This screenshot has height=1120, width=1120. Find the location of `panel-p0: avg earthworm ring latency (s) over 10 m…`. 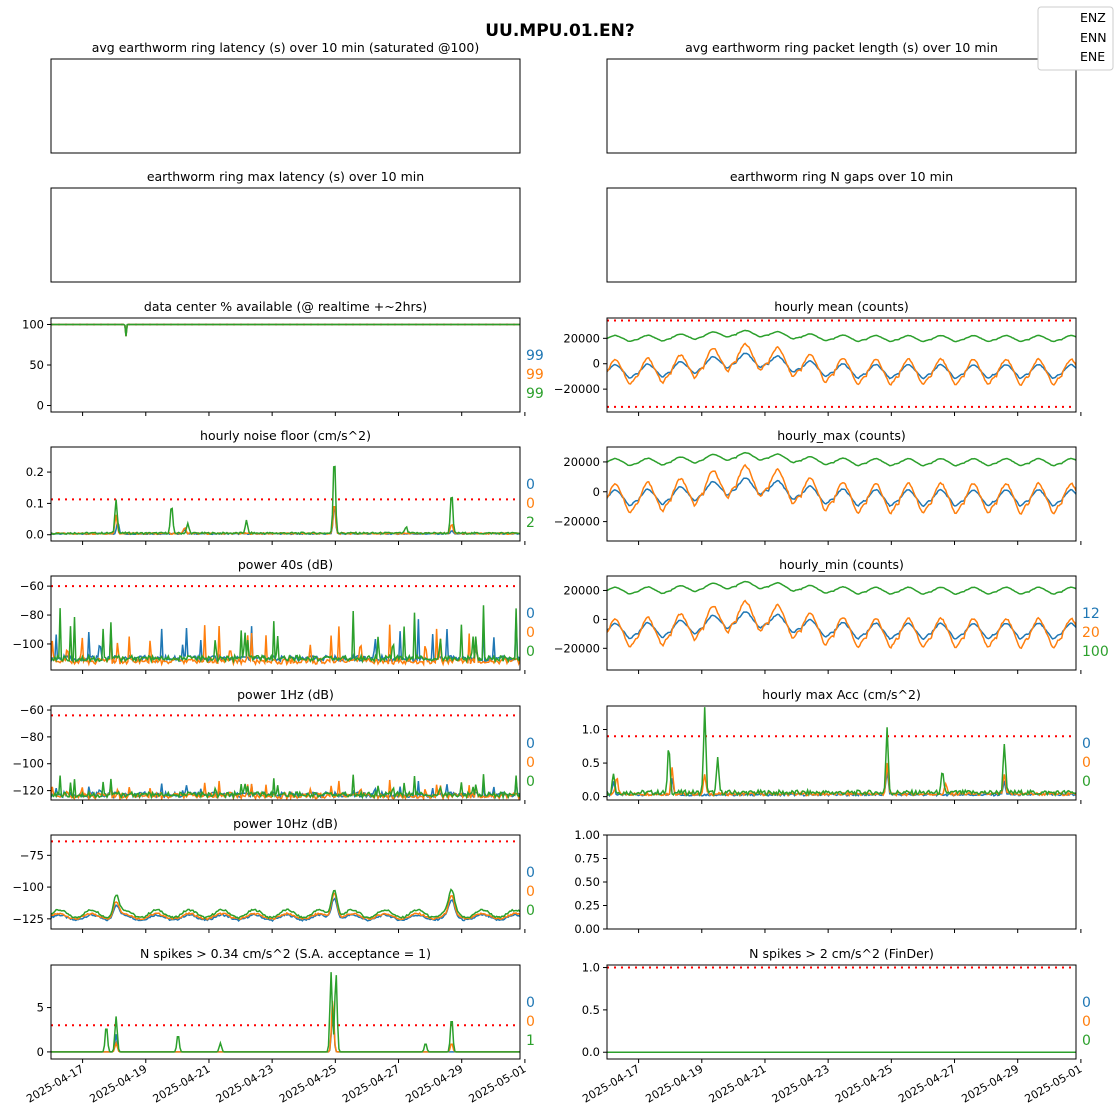

panel-p0: avg earthworm ring latency (s) over 10 m… is located at coordinates (285, 97).